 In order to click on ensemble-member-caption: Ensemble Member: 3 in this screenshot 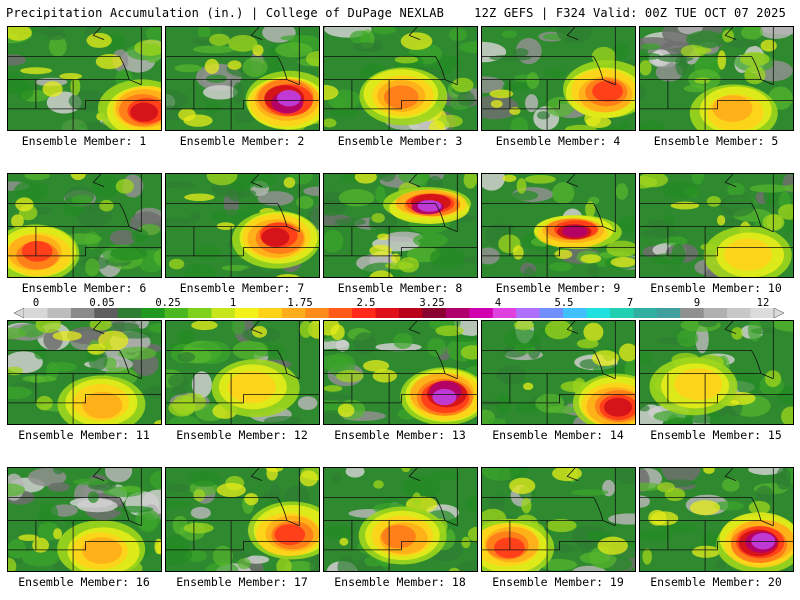, I will do `click(400, 141)`.